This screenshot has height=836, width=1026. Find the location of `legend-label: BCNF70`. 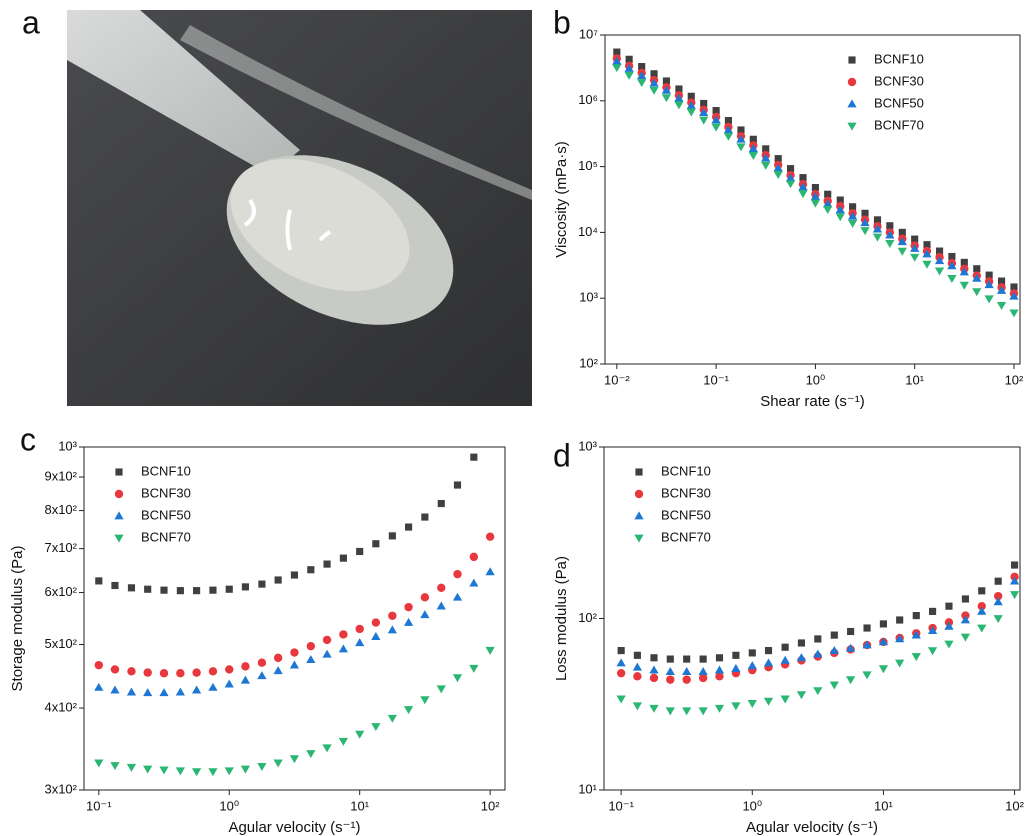

legend-label: BCNF70 is located at coordinates (686, 536).